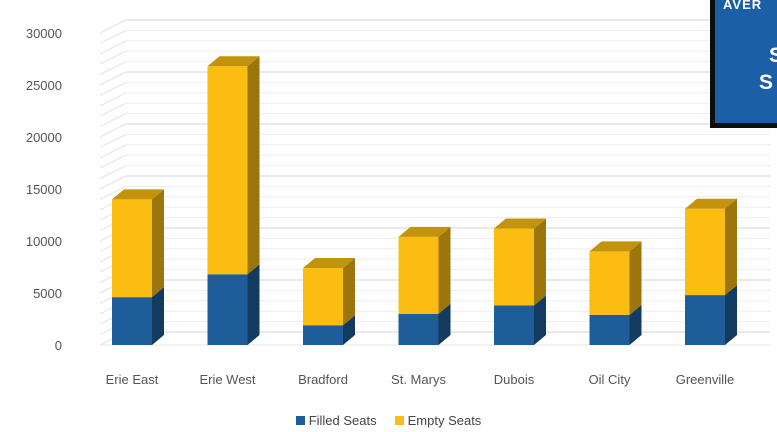 The height and width of the screenshot is (432, 777). Describe the element at coordinates (300, 420) in the screenshot. I see `legend-swatch-filled` at that location.